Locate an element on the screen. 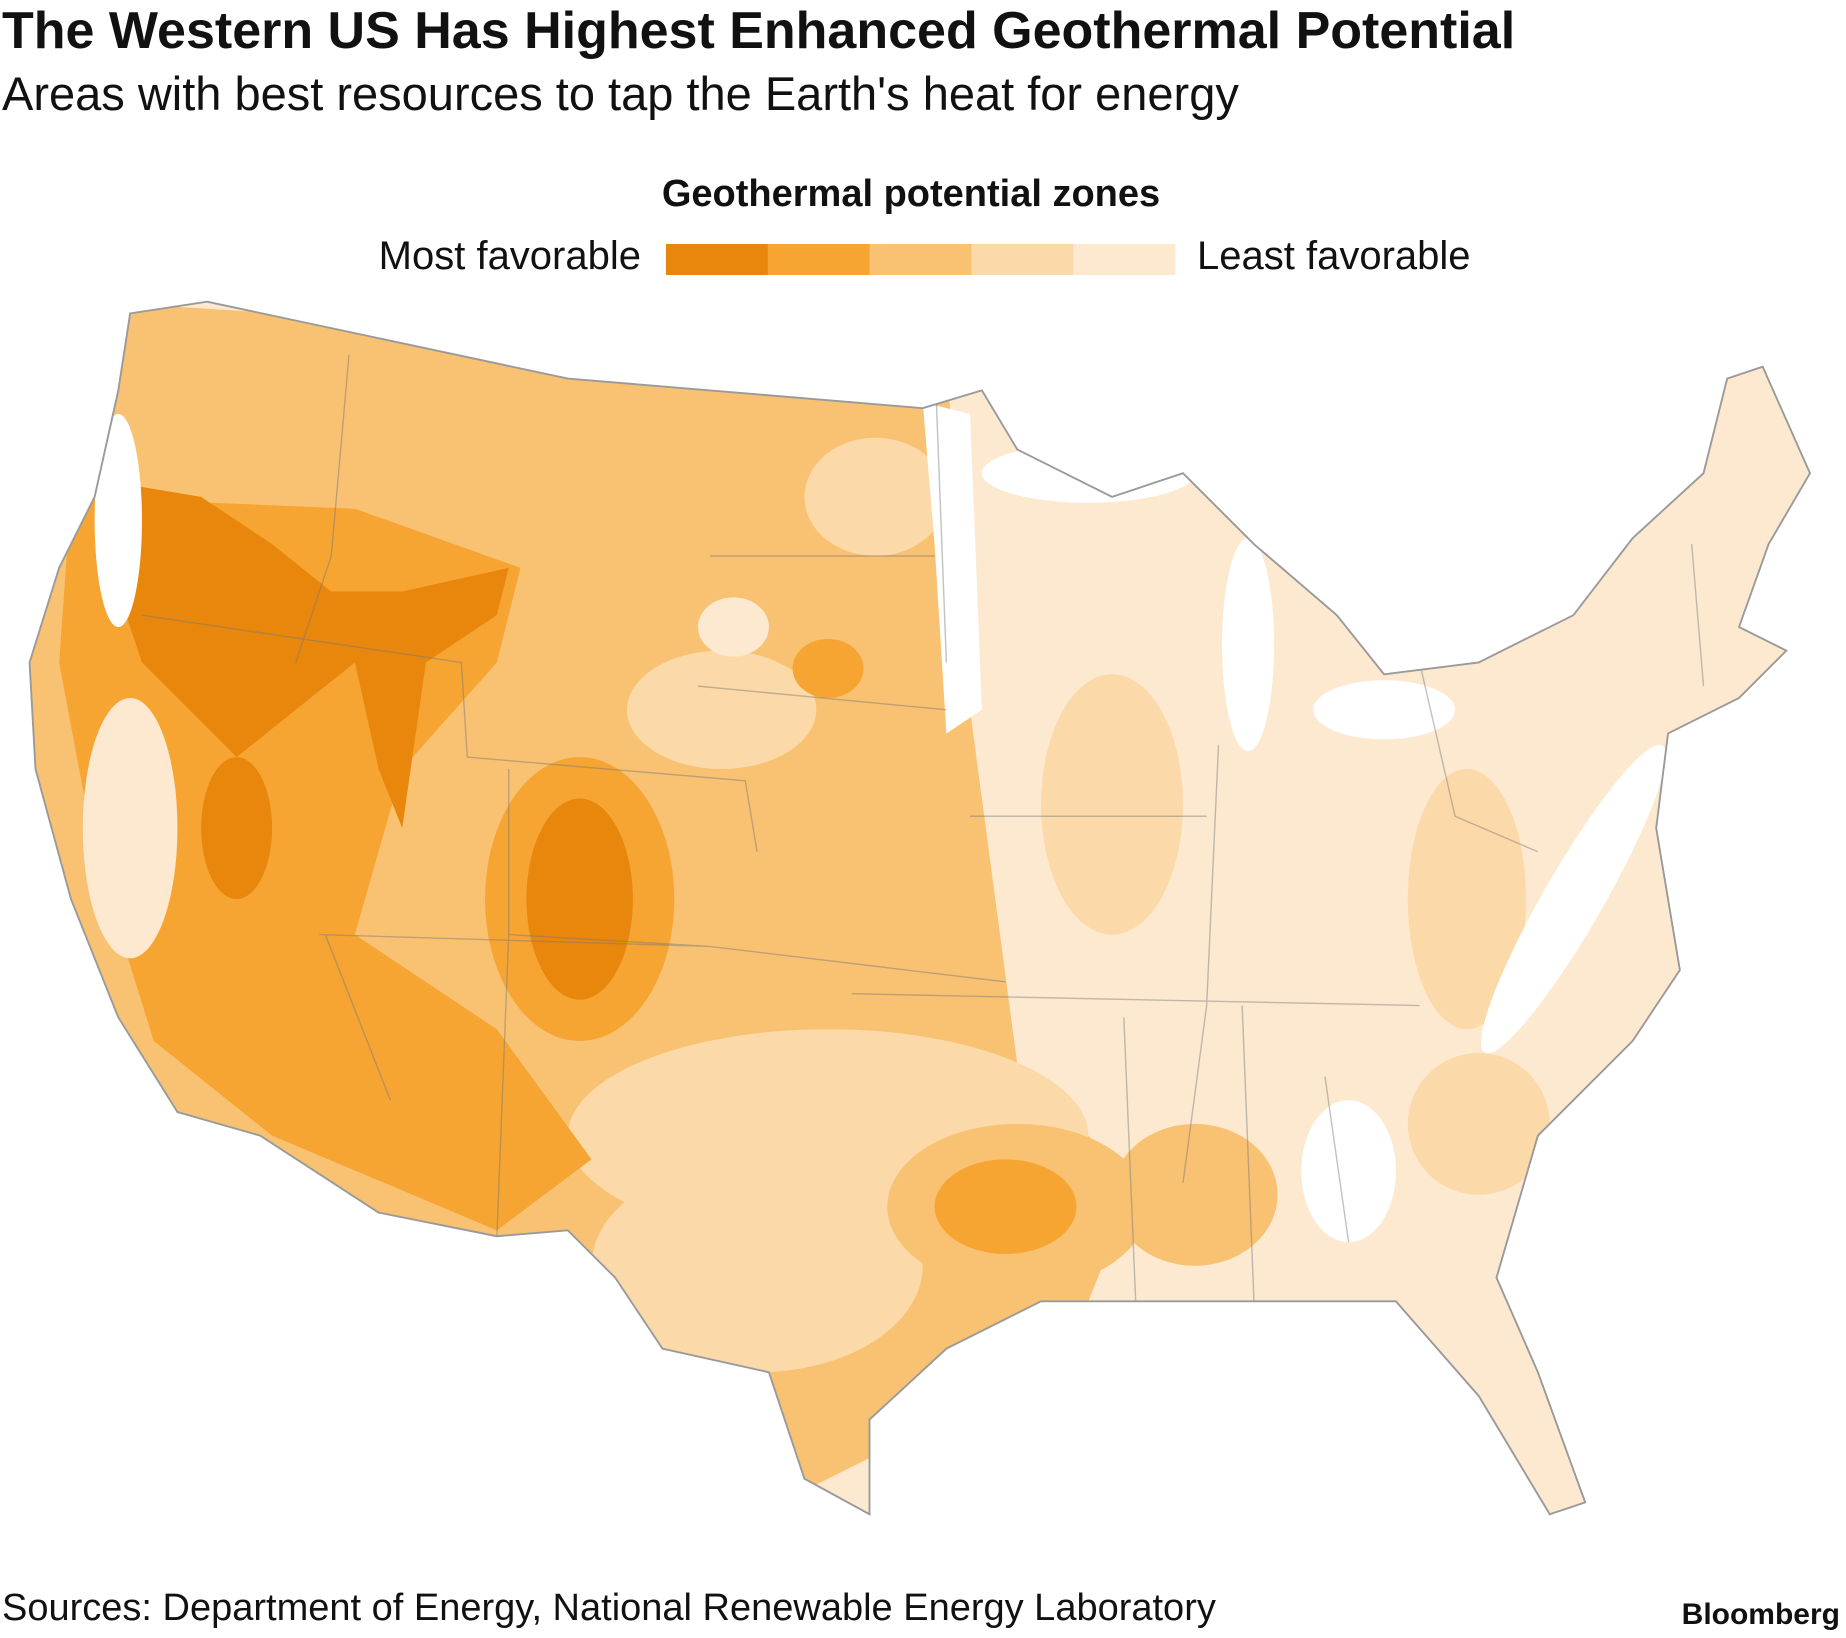 Image resolution: width=1846 pixels, height=1638 pixels. legend-high-label: Least favorable is located at coordinates (1334, 256).